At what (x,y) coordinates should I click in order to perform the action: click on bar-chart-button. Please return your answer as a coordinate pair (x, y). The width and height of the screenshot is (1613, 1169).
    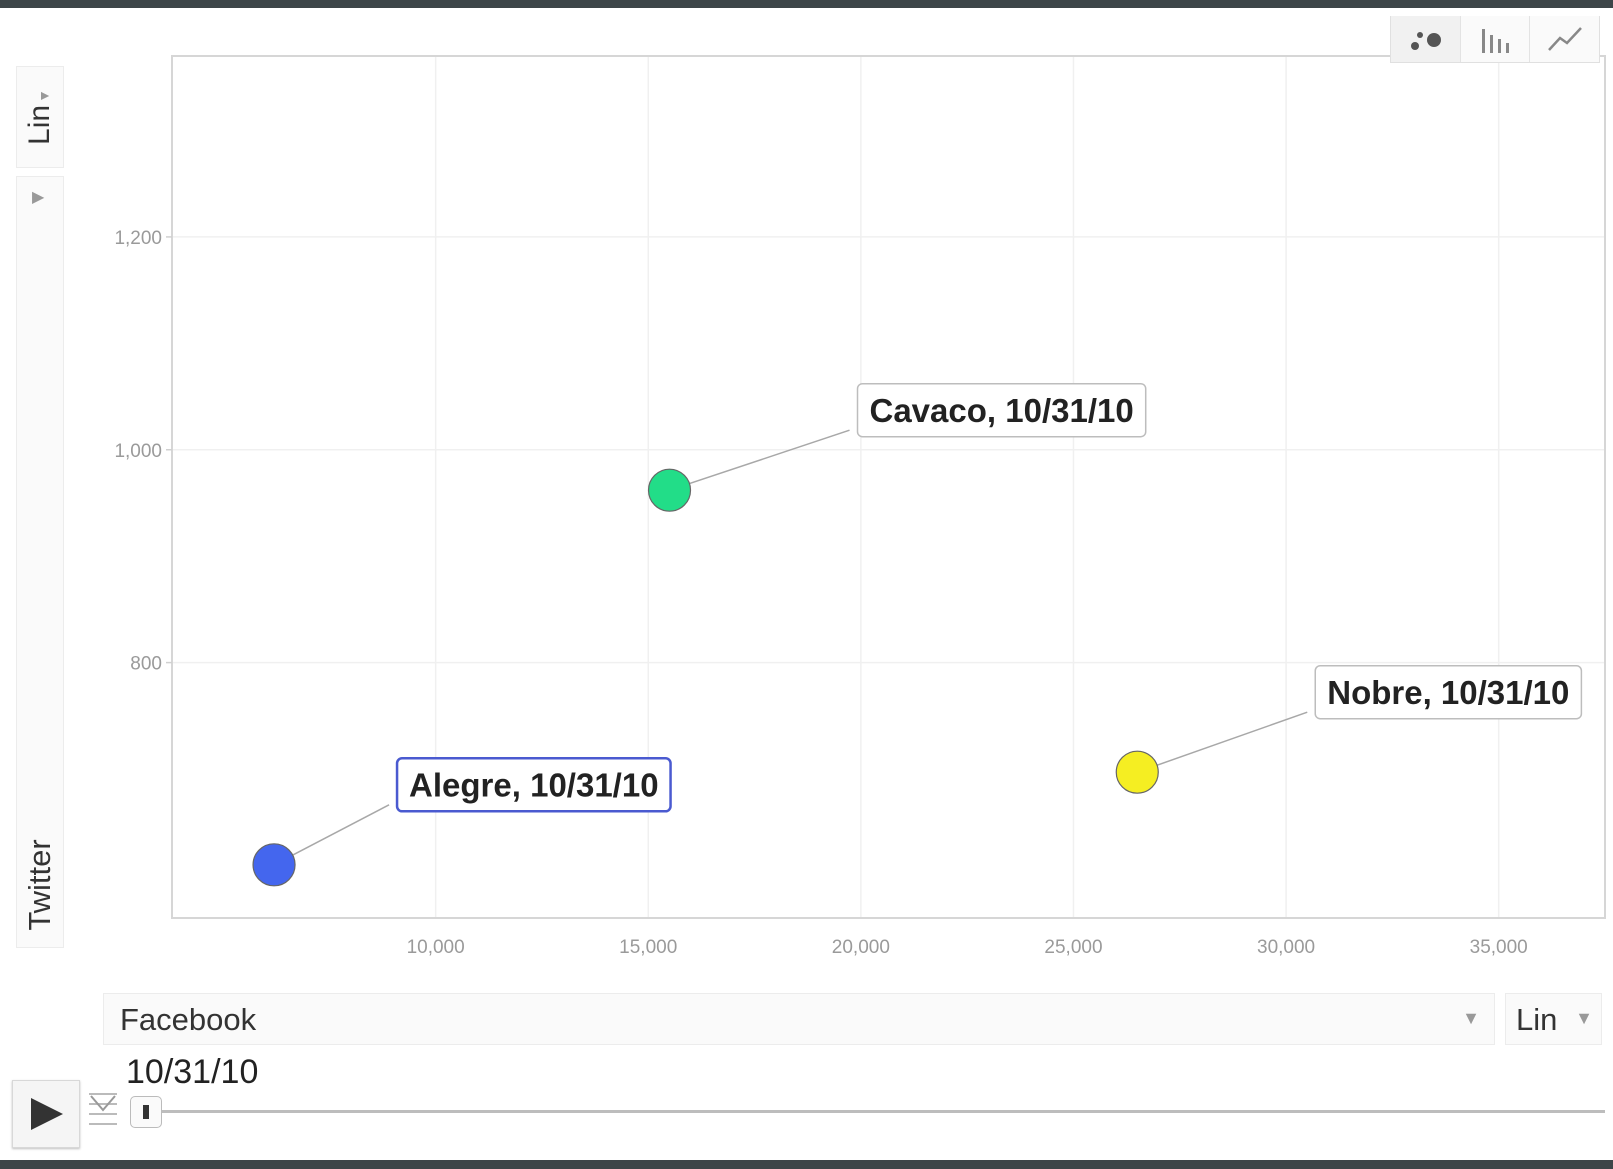
    Looking at the image, I should click on (1494, 39).